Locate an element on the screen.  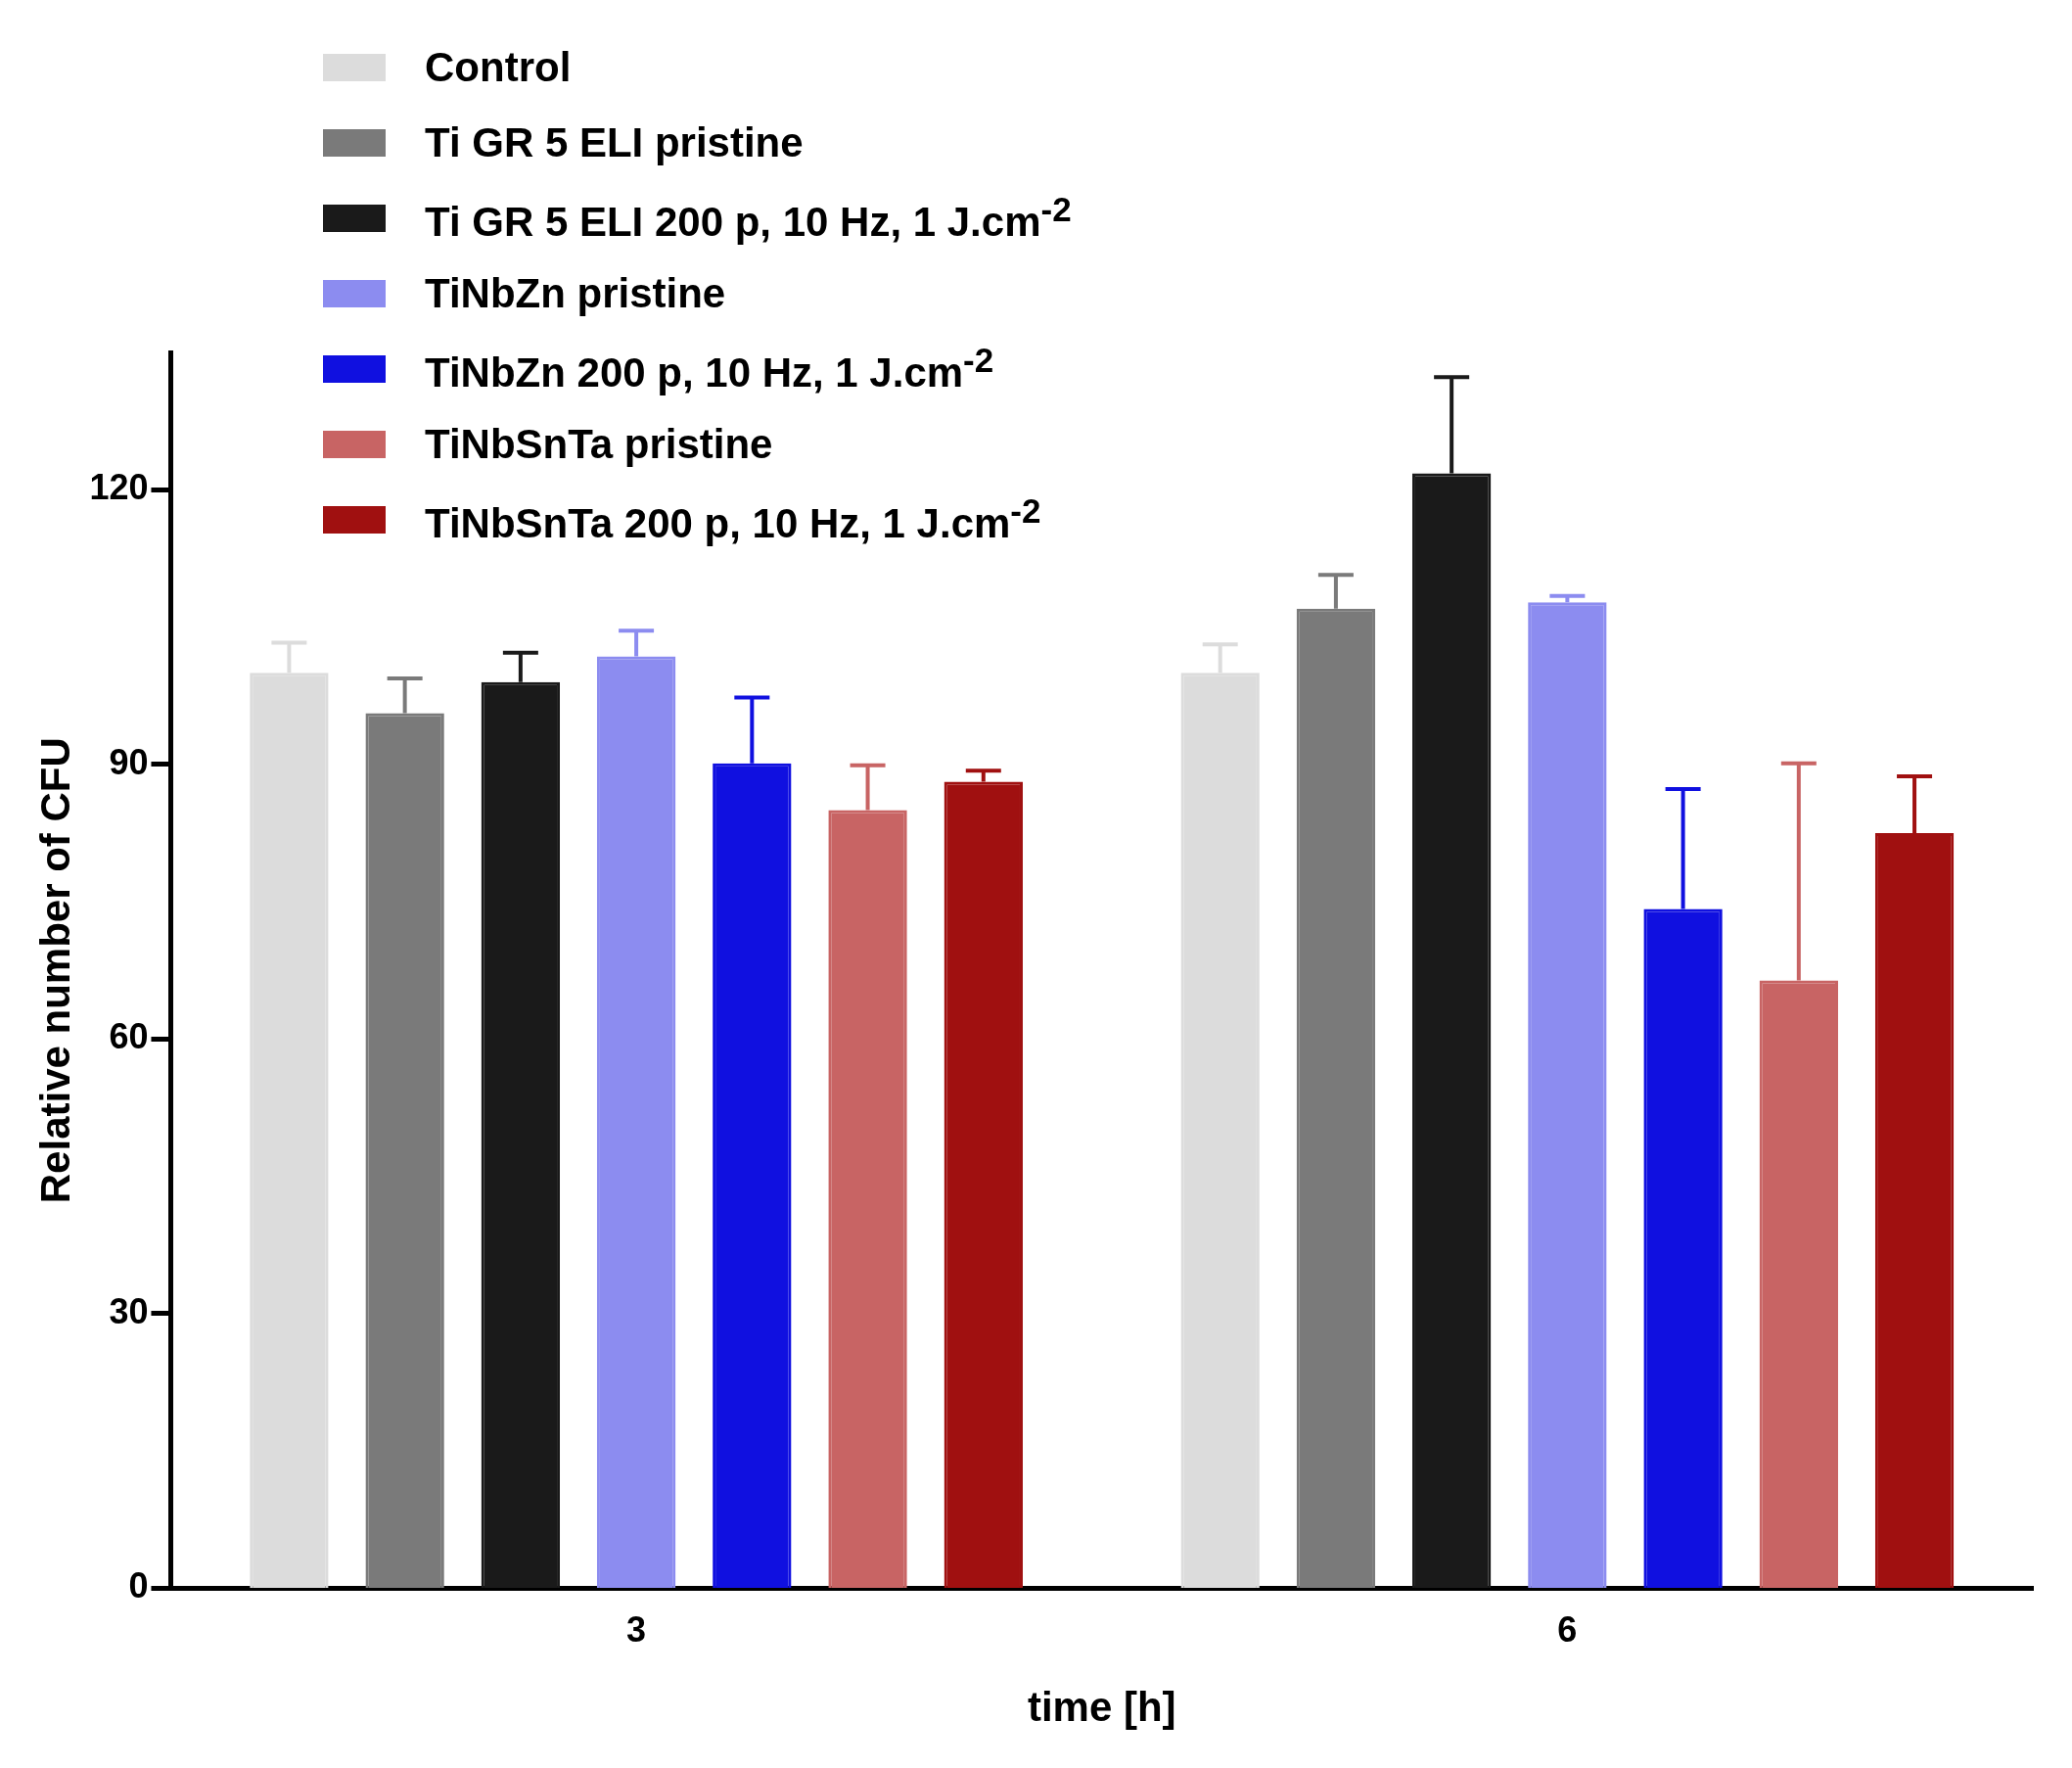
x-tick-label: 3 is located at coordinates (636, 1629).